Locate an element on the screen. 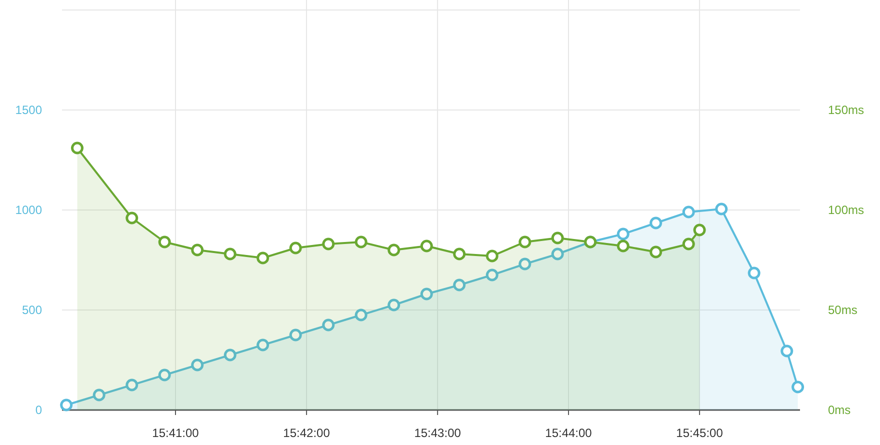 The image size is (880, 445). y2-tick-label: 0ms is located at coordinates (839, 410).